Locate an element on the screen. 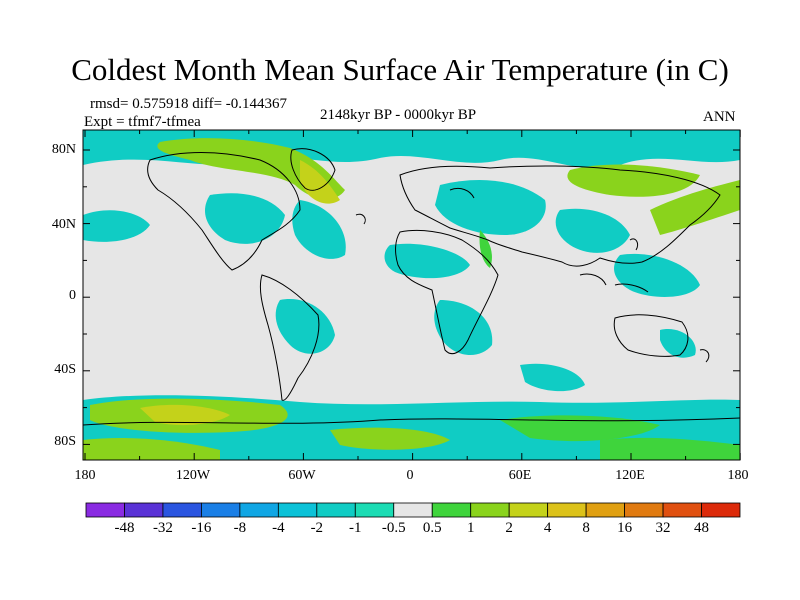  season-label: ANN is located at coordinates (719, 117).